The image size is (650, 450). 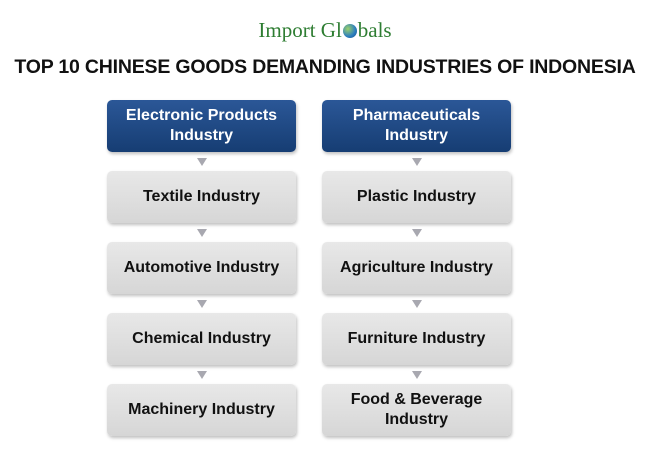 I want to click on globe-icon, so click(x=349, y=31).